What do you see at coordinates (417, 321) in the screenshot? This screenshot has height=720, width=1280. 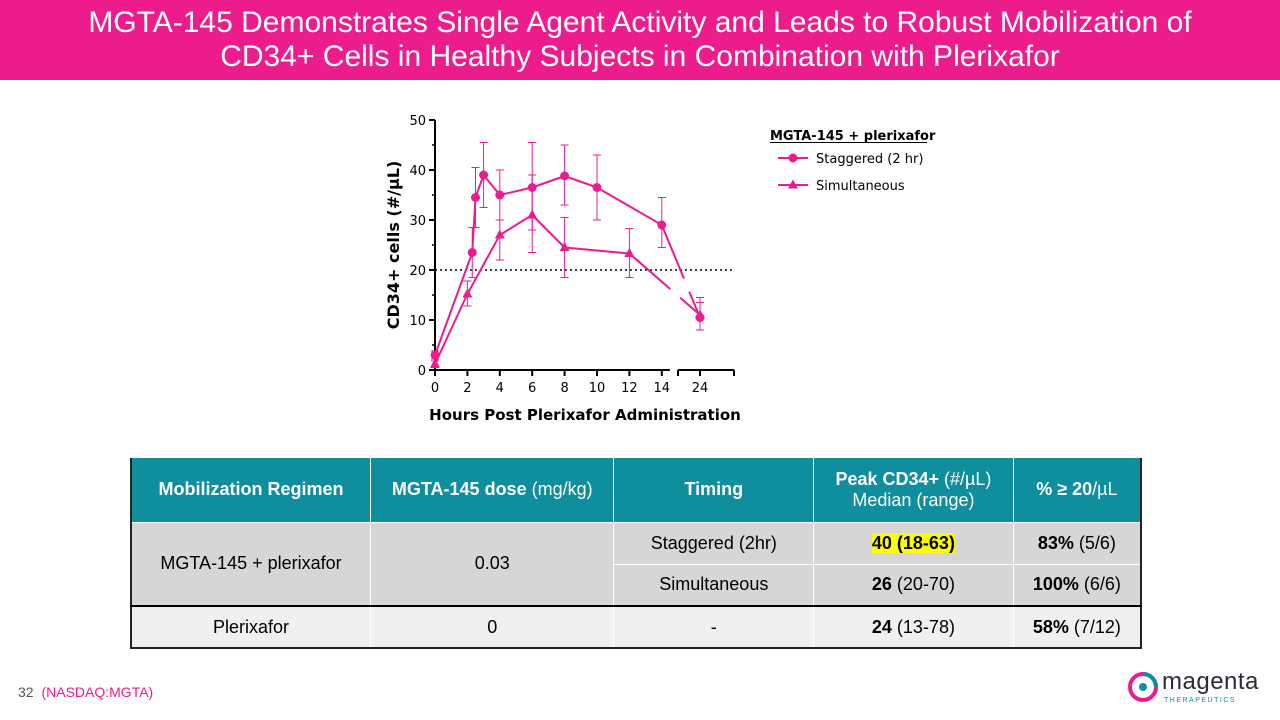 I see `y-tick-label: 10` at bounding box center [417, 321].